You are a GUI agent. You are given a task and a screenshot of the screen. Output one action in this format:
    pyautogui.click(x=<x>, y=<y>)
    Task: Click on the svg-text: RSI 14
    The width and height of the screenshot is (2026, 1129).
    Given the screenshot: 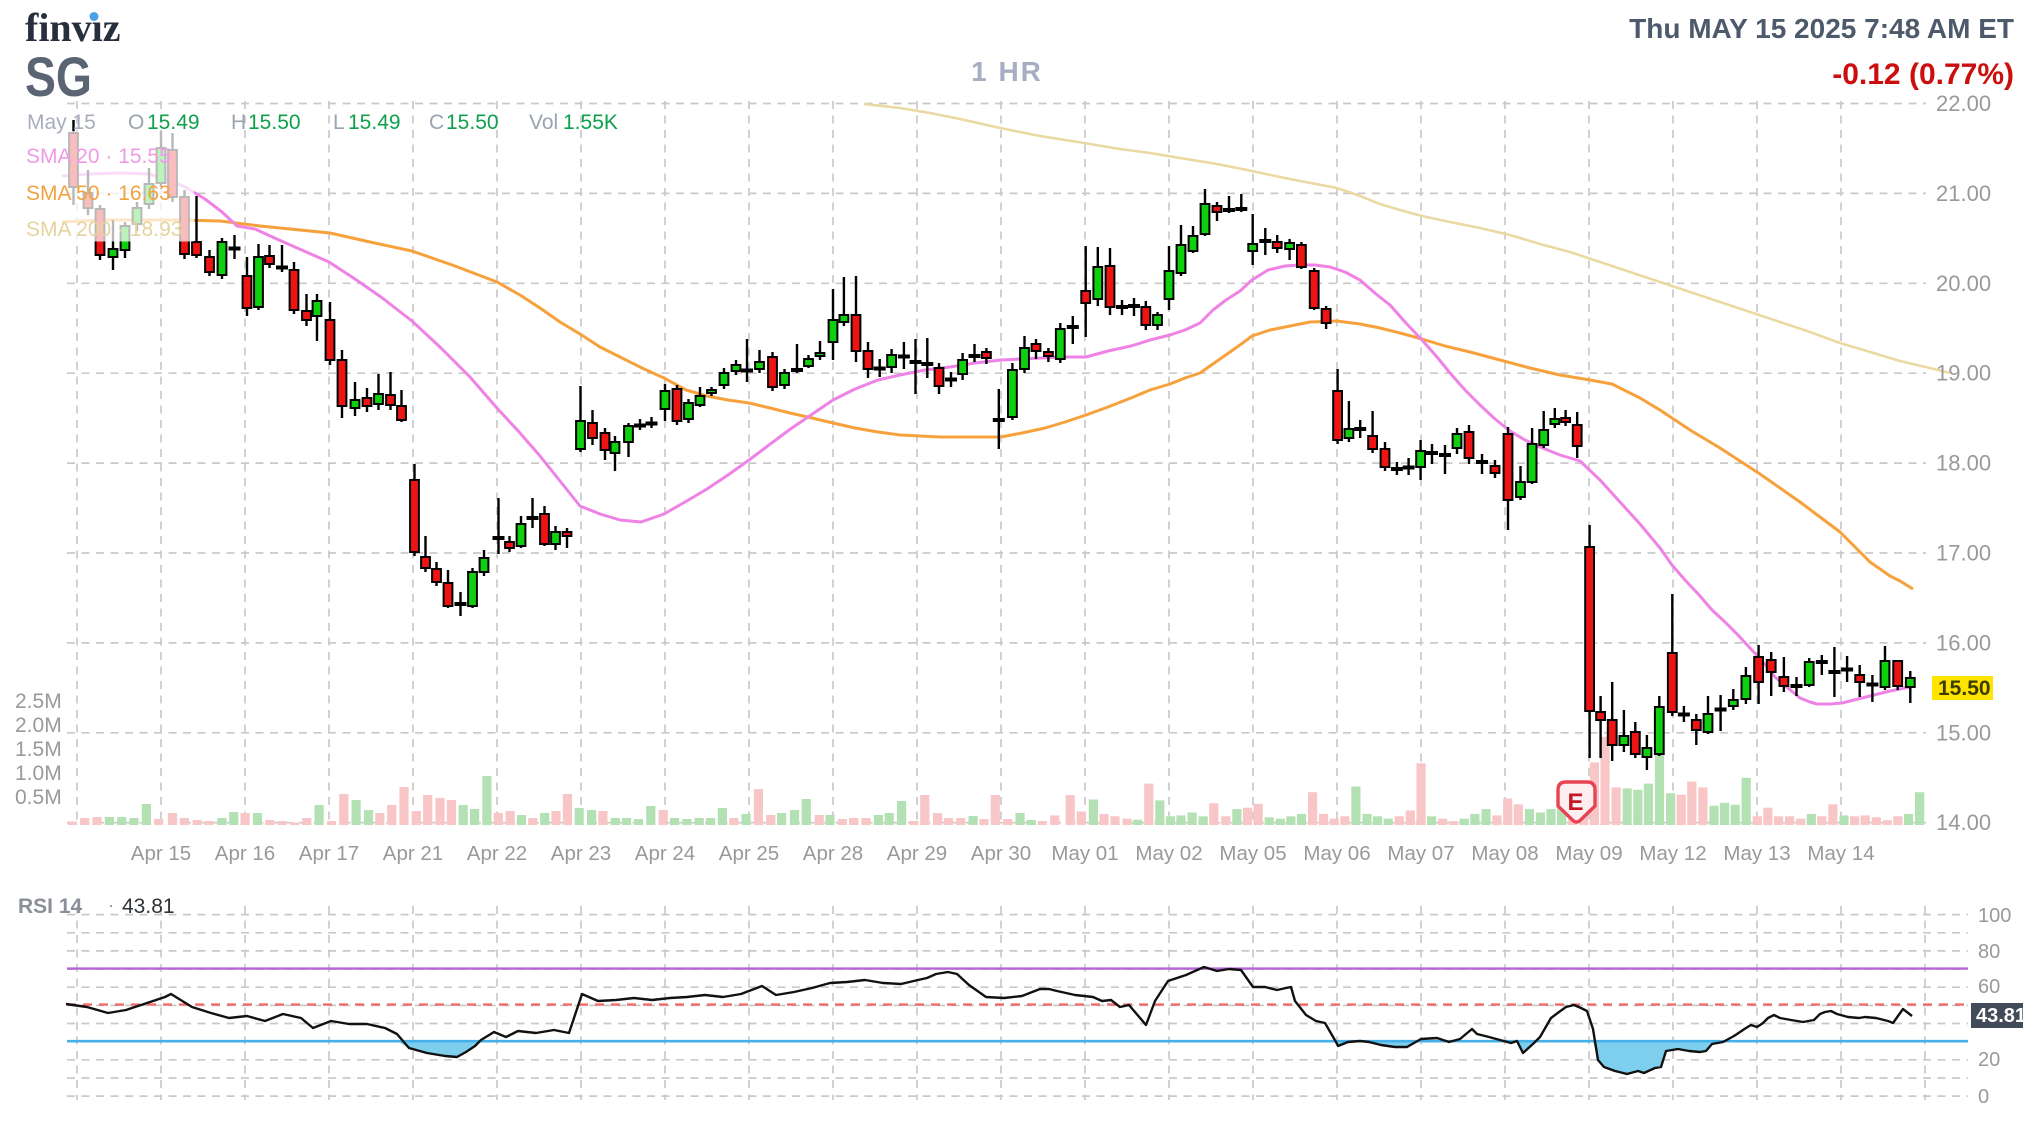 What is the action you would take?
    pyautogui.click(x=50, y=906)
    